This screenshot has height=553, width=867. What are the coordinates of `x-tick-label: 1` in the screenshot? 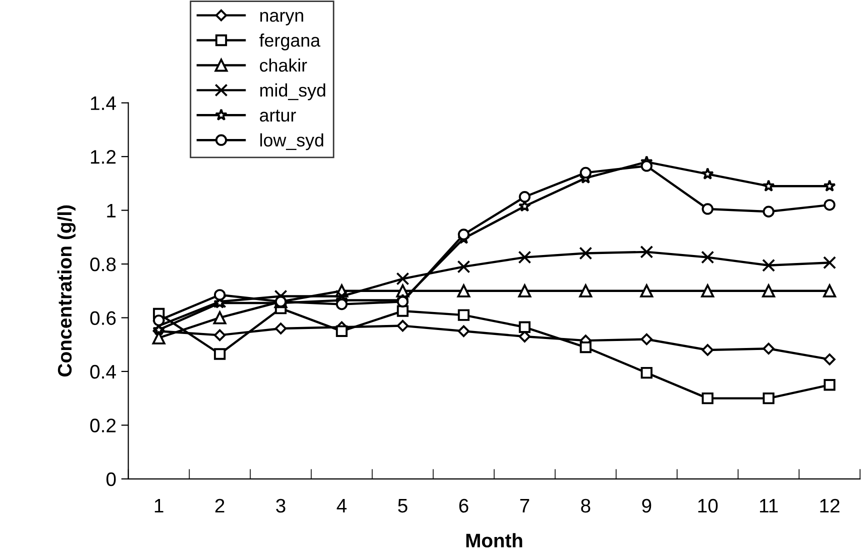 It's located at (159, 505).